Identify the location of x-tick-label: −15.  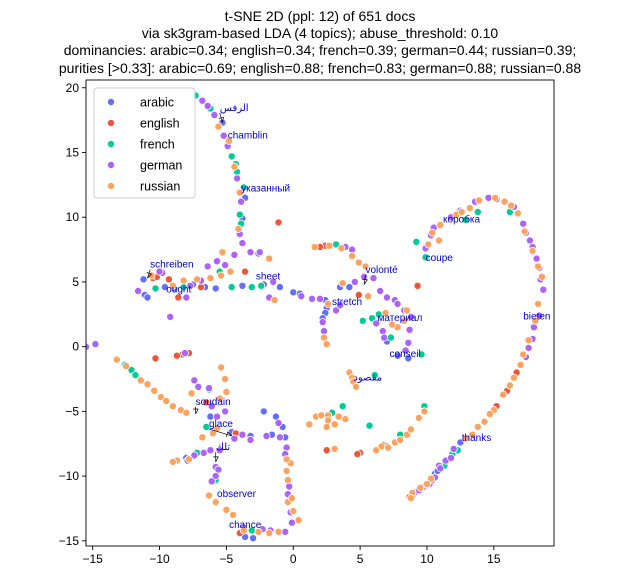
(93, 559).